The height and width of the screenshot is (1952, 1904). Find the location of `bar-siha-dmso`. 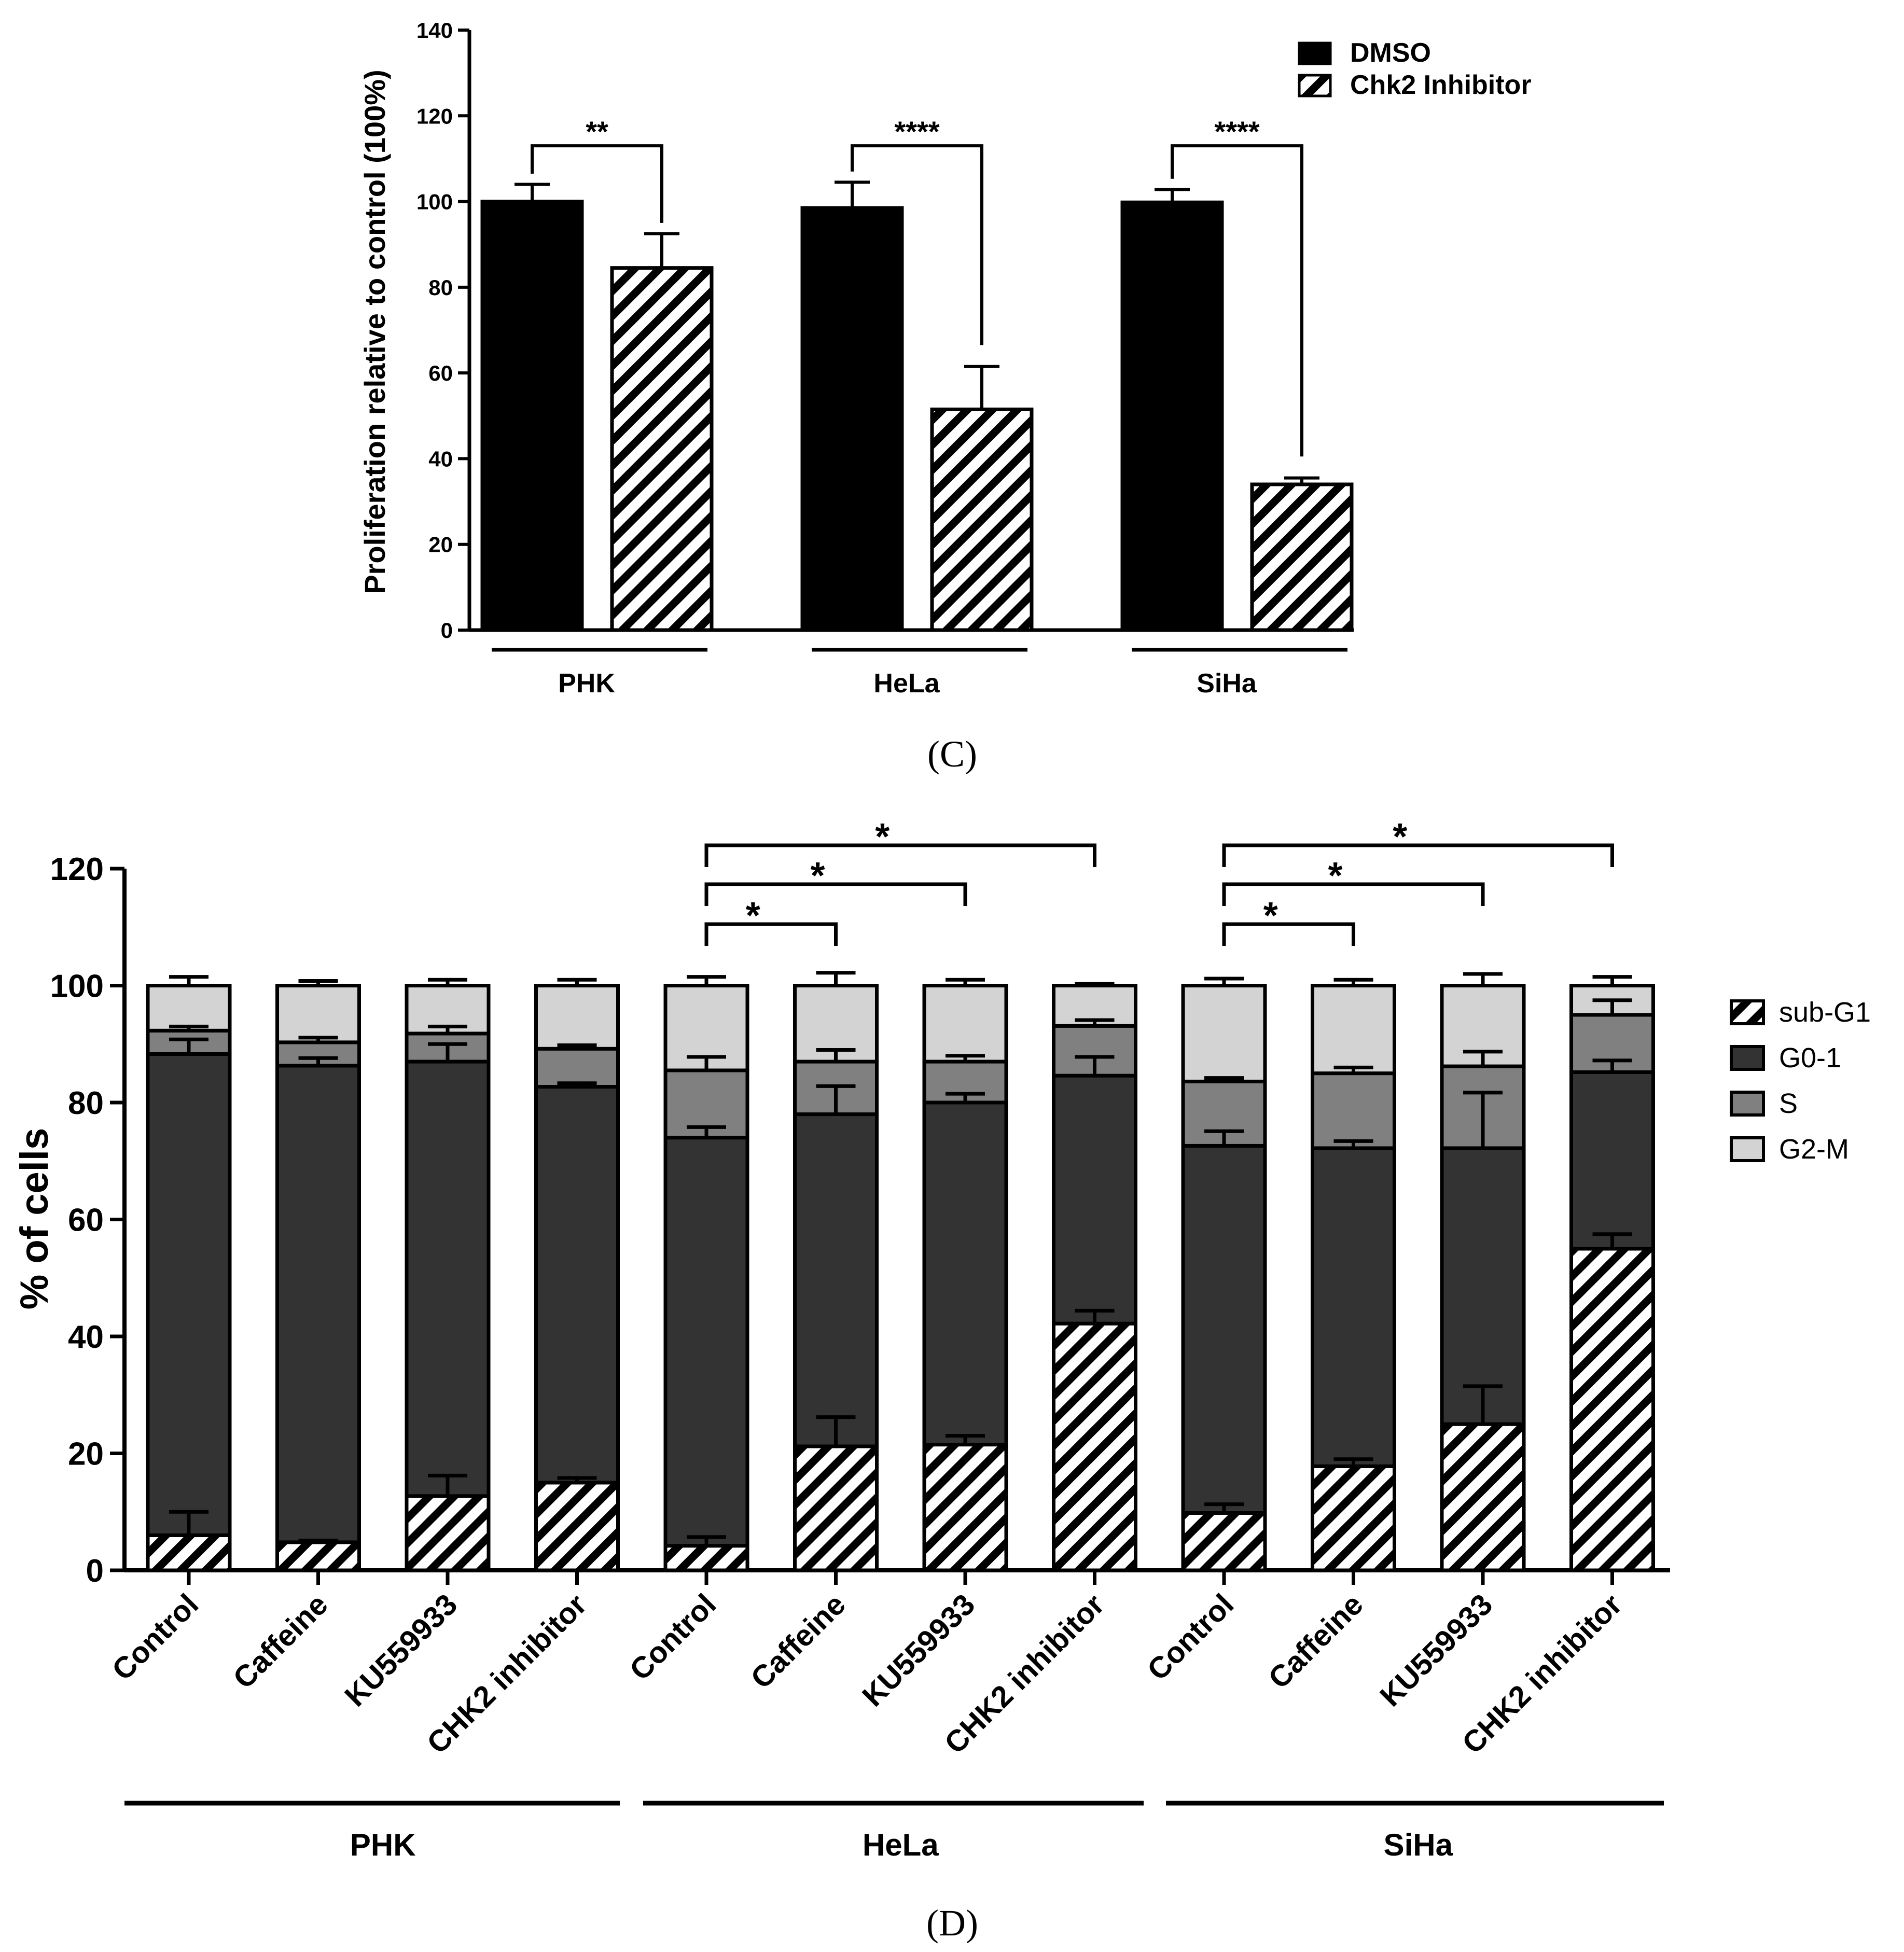

bar-siha-dmso is located at coordinates (1172, 416).